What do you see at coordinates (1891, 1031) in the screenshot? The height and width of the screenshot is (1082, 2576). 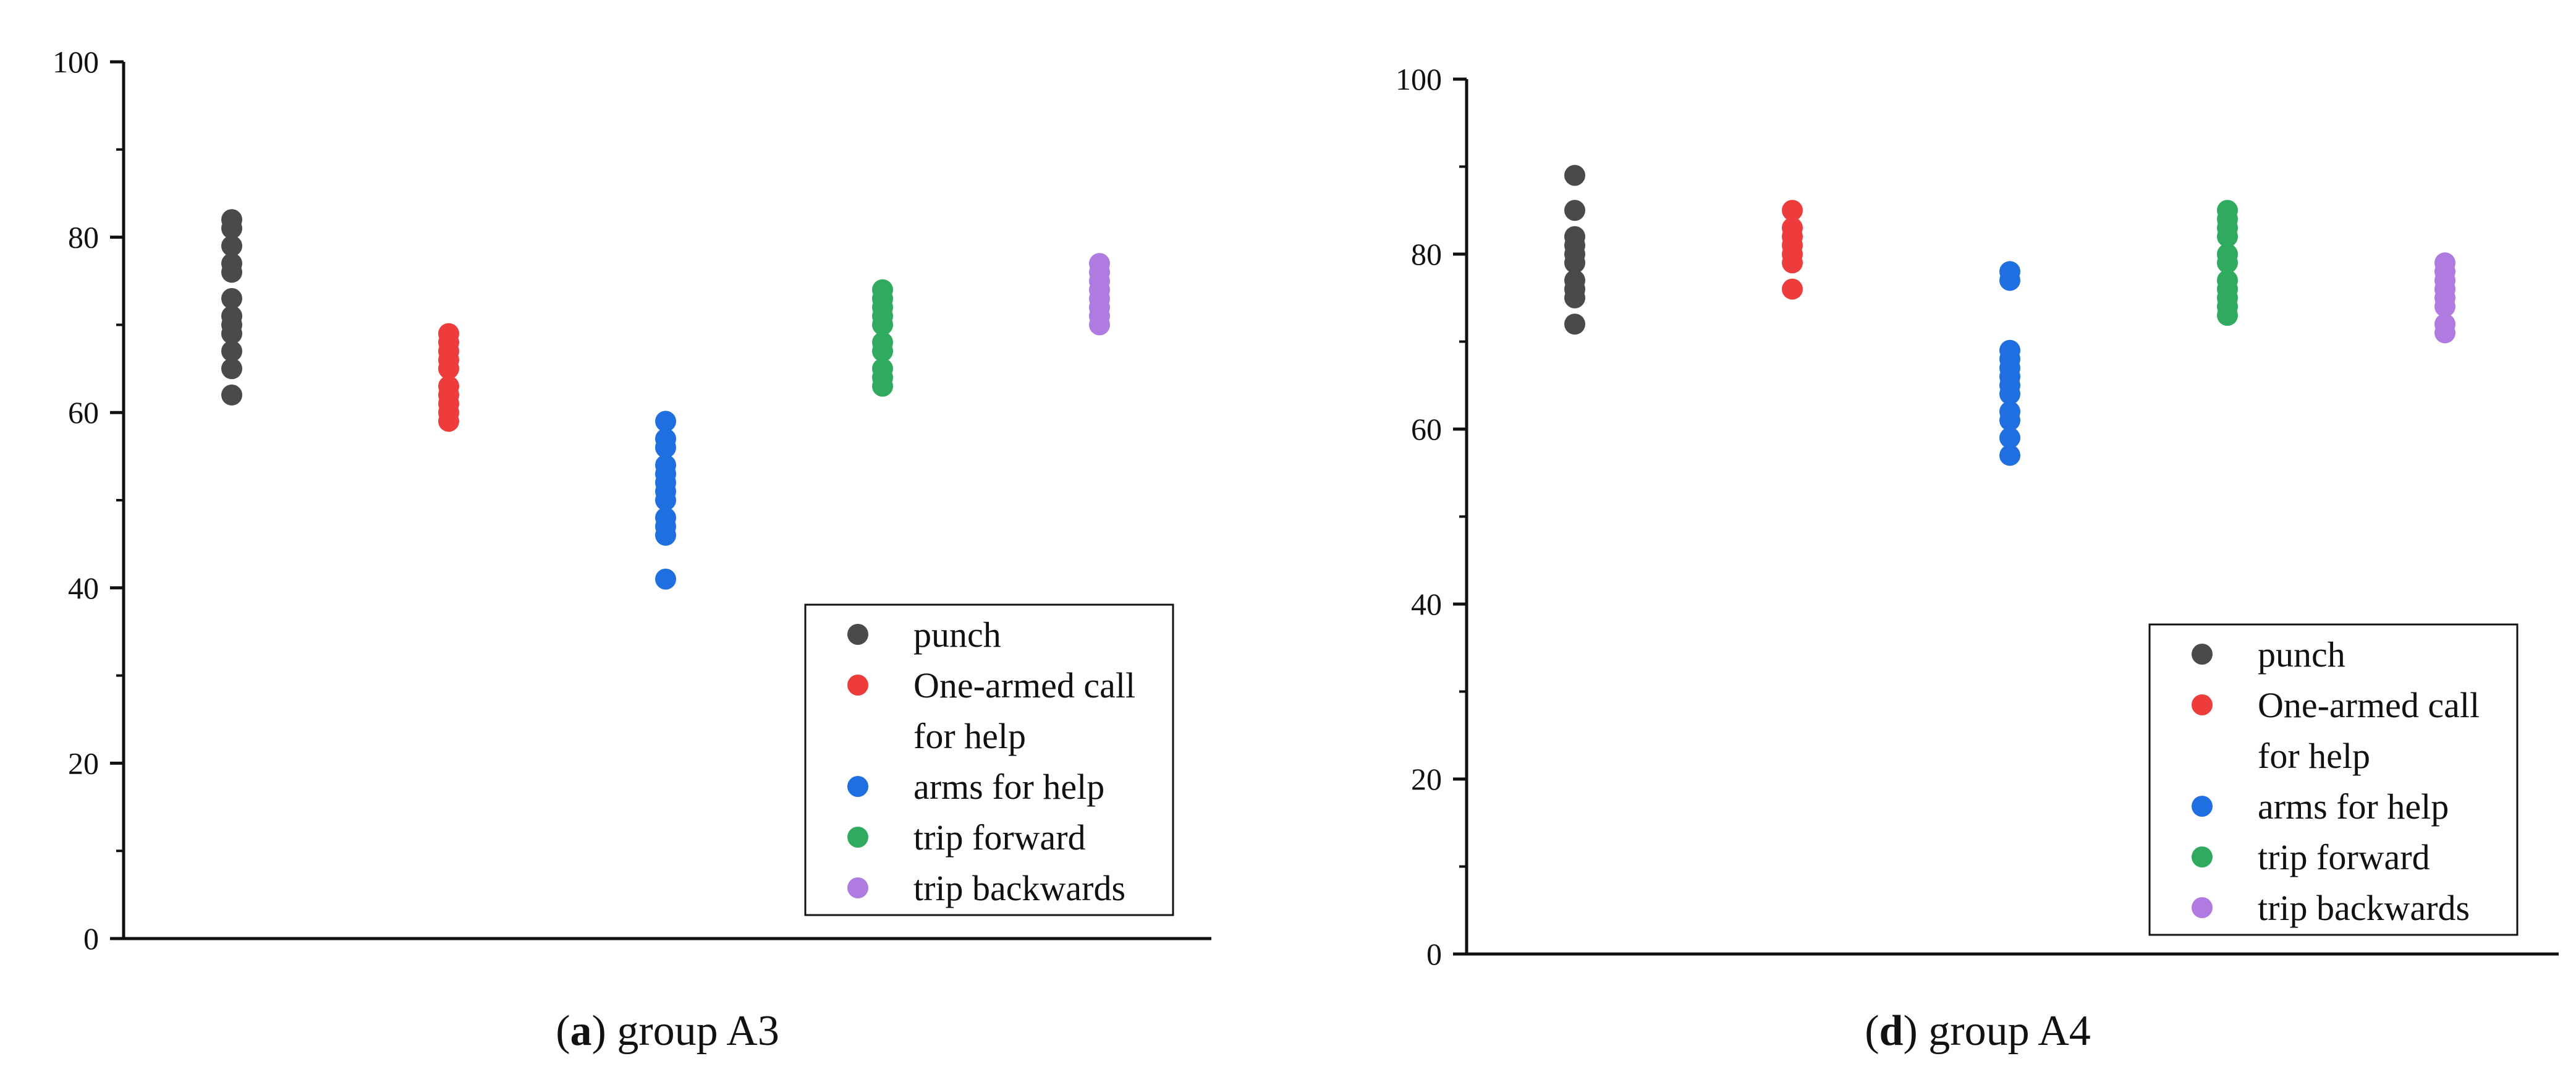 I see `caption-part: d` at bounding box center [1891, 1031].